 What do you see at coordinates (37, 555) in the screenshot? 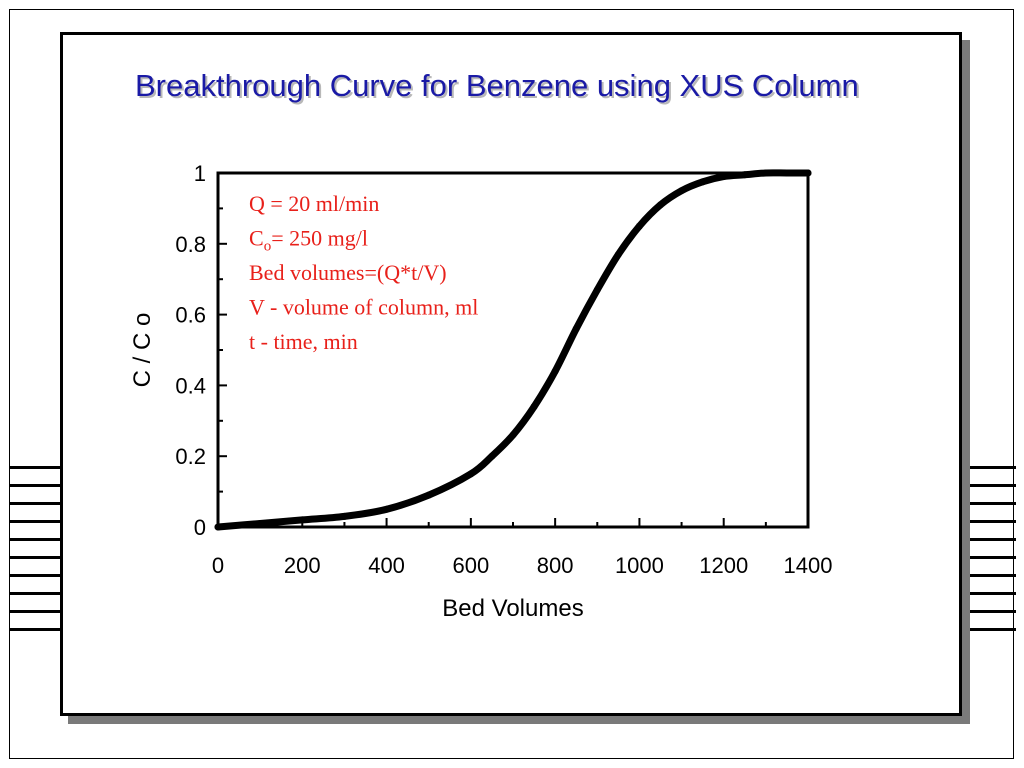
I see `left-decorative-stripes` at bounding box center [37, 555].